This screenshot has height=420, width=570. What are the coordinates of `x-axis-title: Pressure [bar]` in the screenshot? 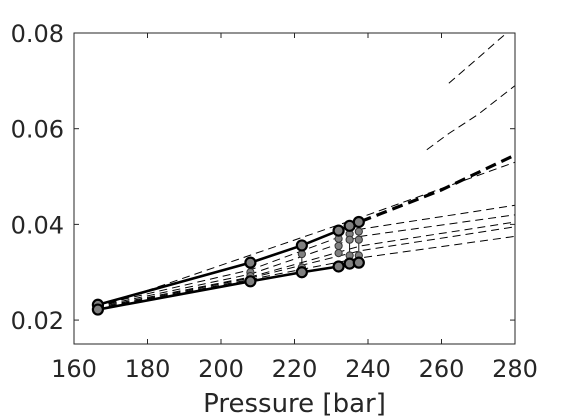 It's located at (294, 404).